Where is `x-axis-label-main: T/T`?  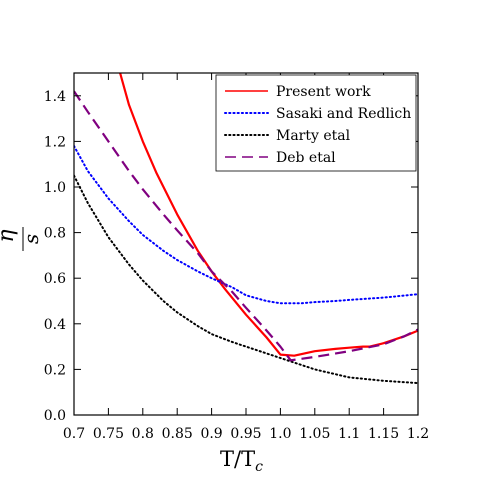 x-axis-label-main: T/T is located at coordinates (237, 459).